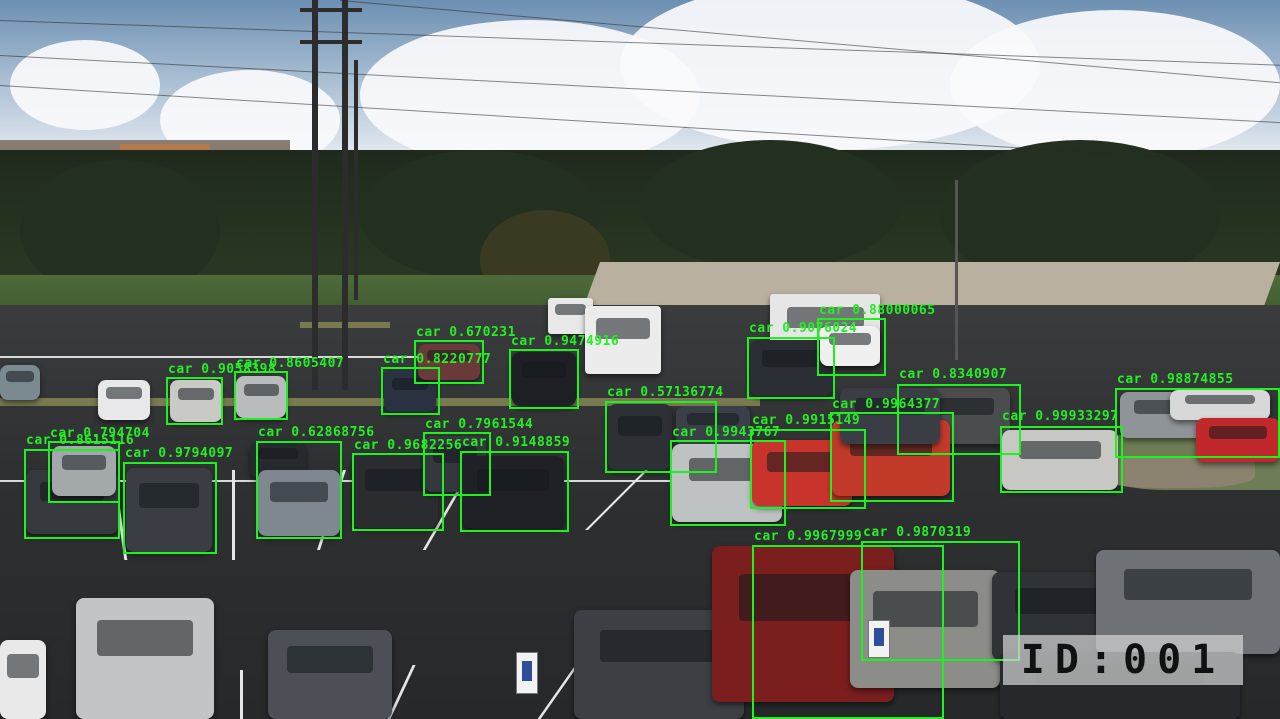  I want to click on detection-label: car 0.9474916, so click(565, 341).